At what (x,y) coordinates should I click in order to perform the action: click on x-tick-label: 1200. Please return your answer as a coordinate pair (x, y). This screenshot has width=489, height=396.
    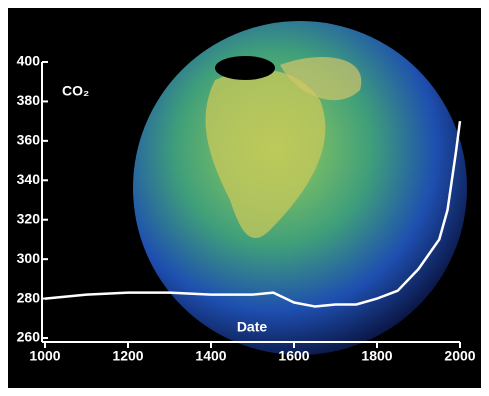
    Looking at the image, I should click on (127, 356).